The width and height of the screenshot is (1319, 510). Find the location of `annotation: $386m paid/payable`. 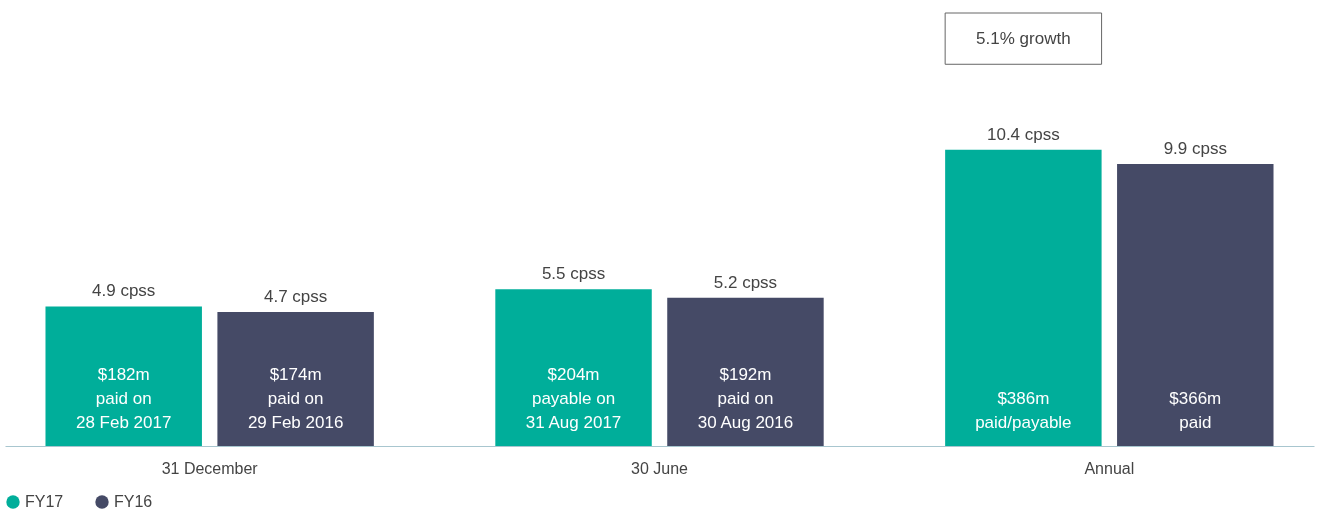

annotation: $386m paid/payable is located at coordinates (1023, 410).